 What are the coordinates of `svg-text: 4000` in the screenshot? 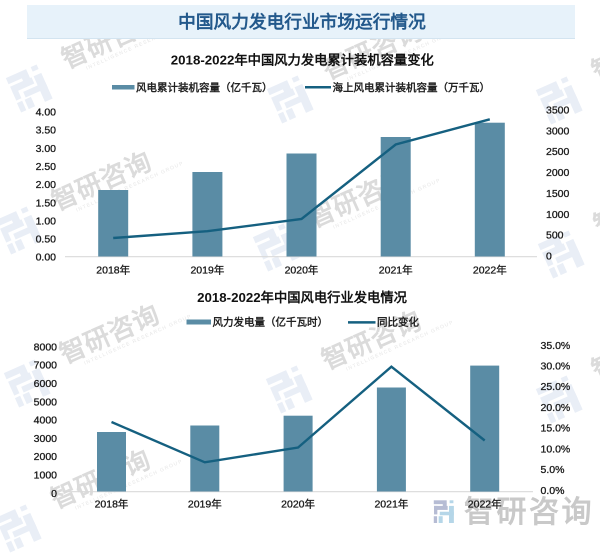 It's located at (46, 421).